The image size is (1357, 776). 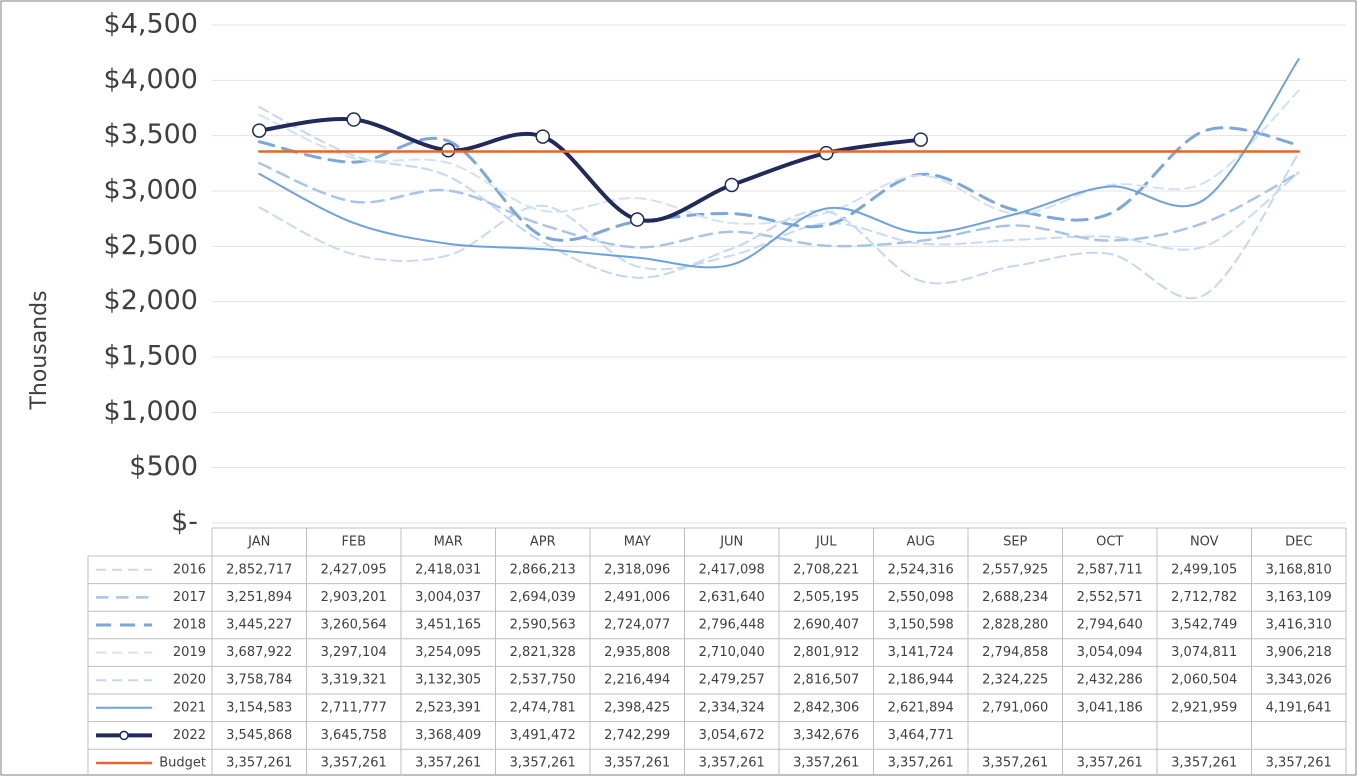 What do you see at coordinates (353, 542) in the screenshot?
I see `x-tick-label: FEB` at bounding box center [353, 542].